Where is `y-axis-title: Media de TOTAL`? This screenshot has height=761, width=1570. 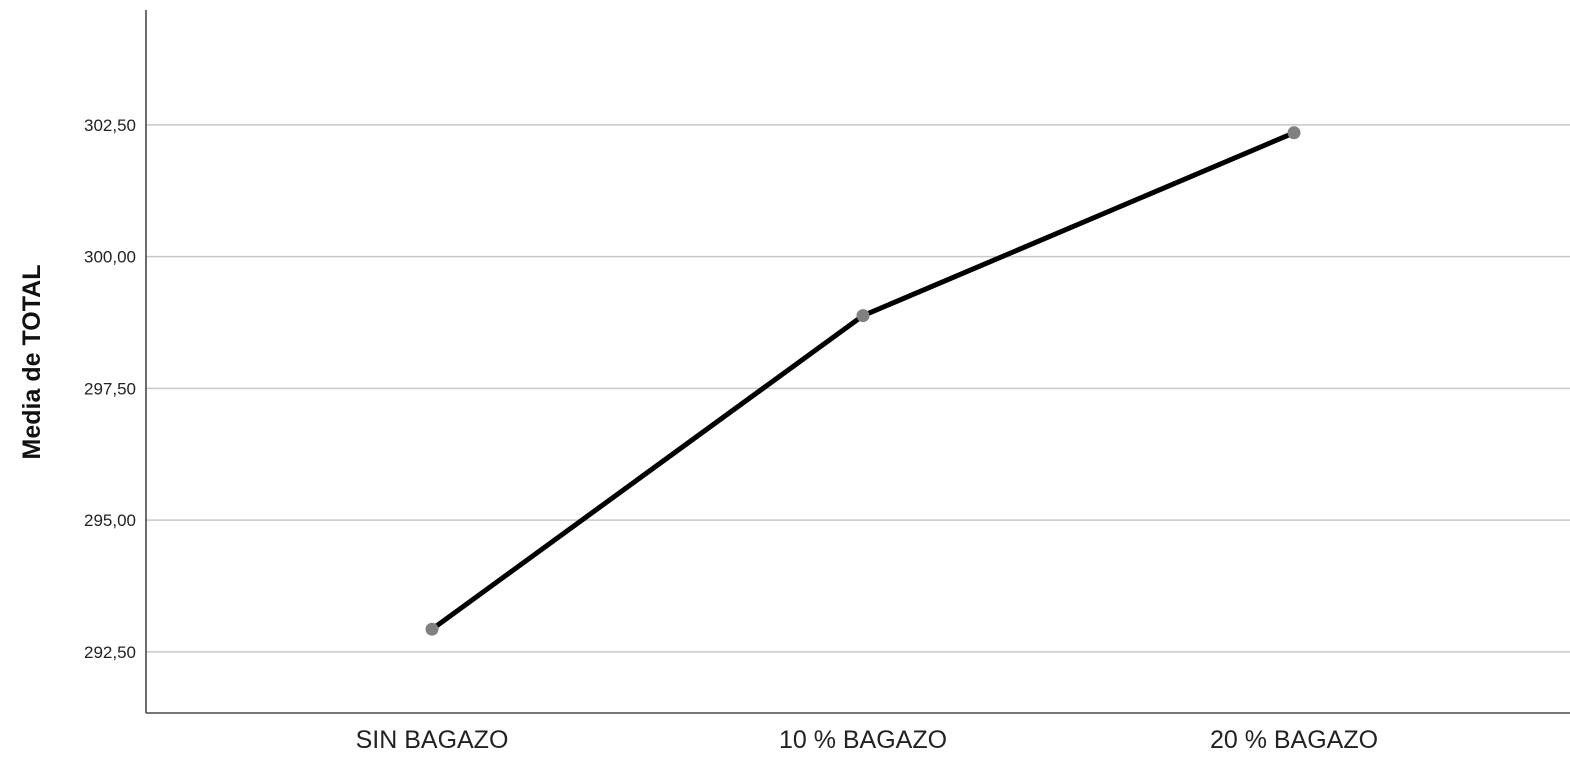 y-axis-title: Media de TOTAL is located at coordinates (32, 362).